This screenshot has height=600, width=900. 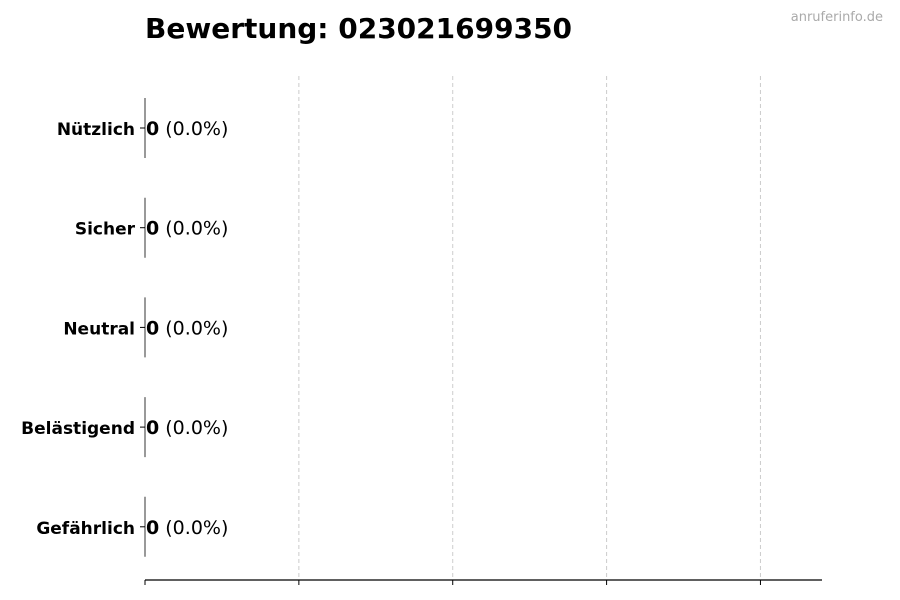 What do you see at coordinates (359, 28) in the screenshot?
I see `chart-title: Bewertung: 023021699350` at bounding box center [359, 28].